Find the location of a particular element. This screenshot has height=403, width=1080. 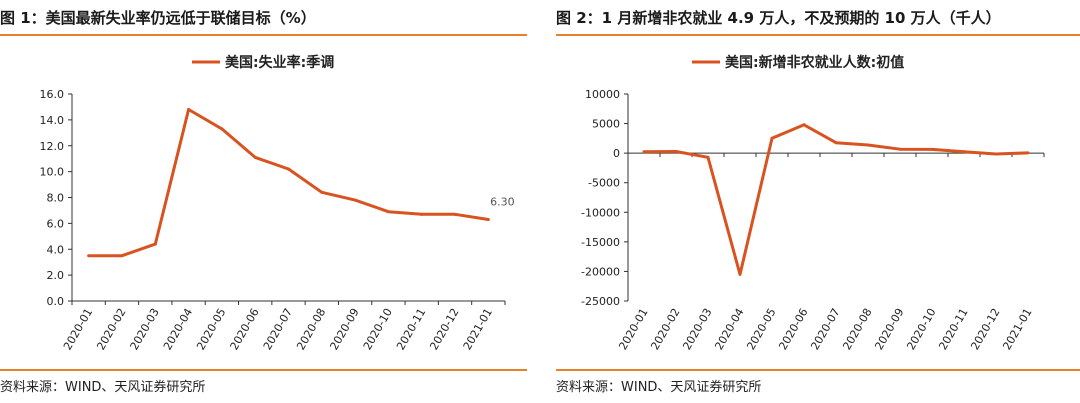

figure-2-title: 图 2：1 月新增非农就业 4.9 万人，不及预期的 10 万人（千人） is located at coordinates (778, 18).